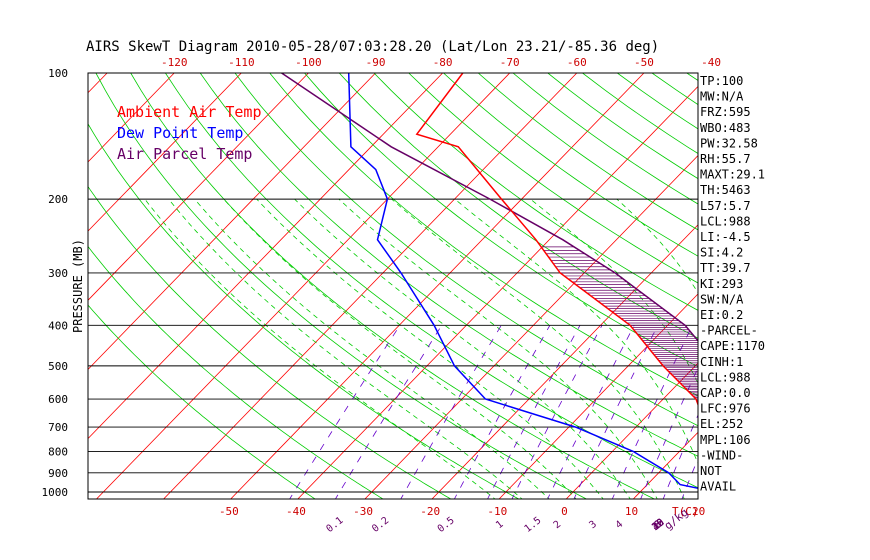 This screenshot has height=560, width=870. What do you see at coordinates (725, 112) in the screenshot?
I see `index-entry: FRZ:595` at bounding box center [725, 112].